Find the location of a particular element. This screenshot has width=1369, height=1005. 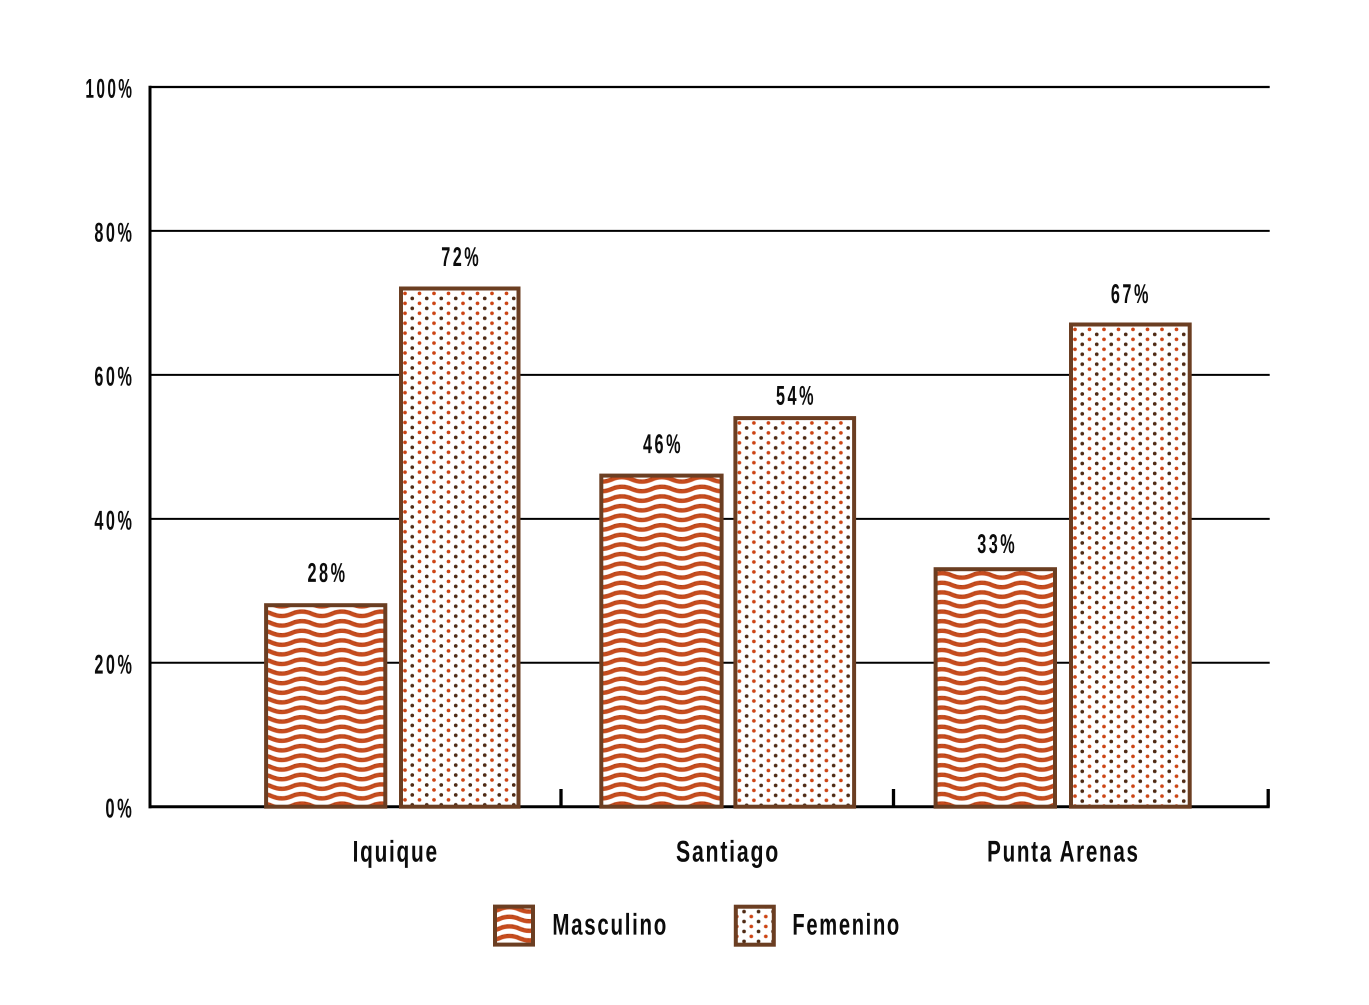

svg-text: 0% is located at coordinates (119, 807).